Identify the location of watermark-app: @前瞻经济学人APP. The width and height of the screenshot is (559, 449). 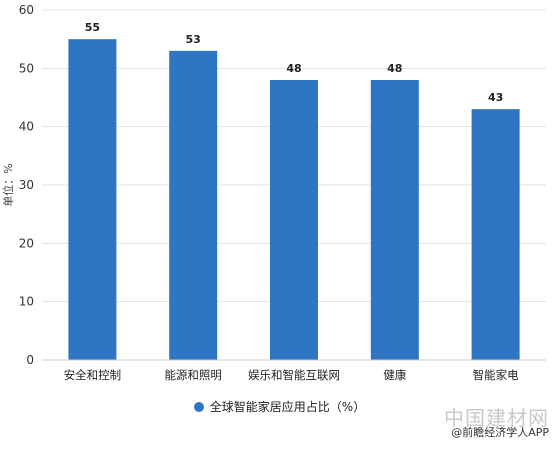
(500, 432).